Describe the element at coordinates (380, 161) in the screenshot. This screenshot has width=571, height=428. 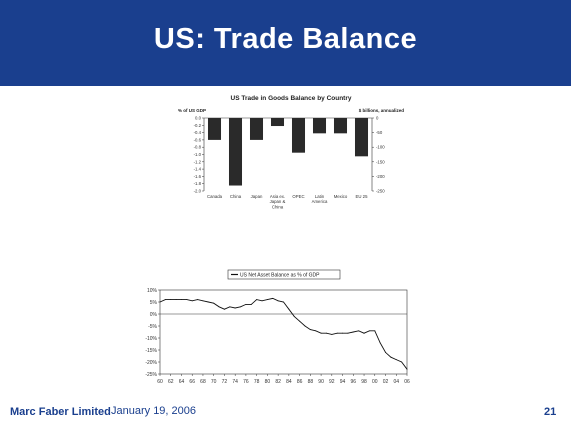
I see `right-tick-label: -150` at that location.